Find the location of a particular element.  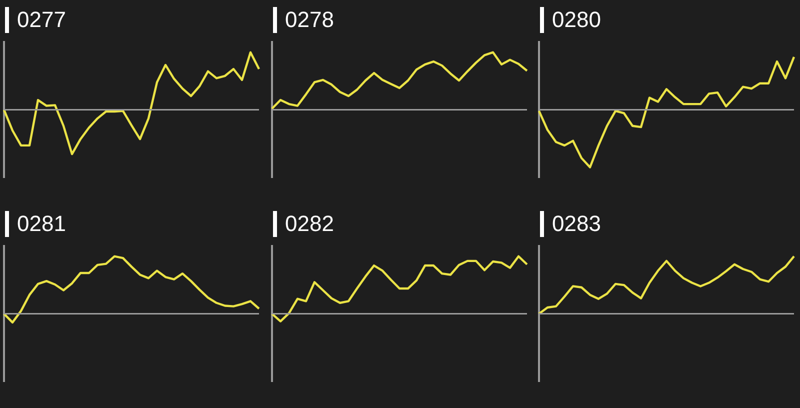

chart-title: 0278 is located at coordinates (309, 20).